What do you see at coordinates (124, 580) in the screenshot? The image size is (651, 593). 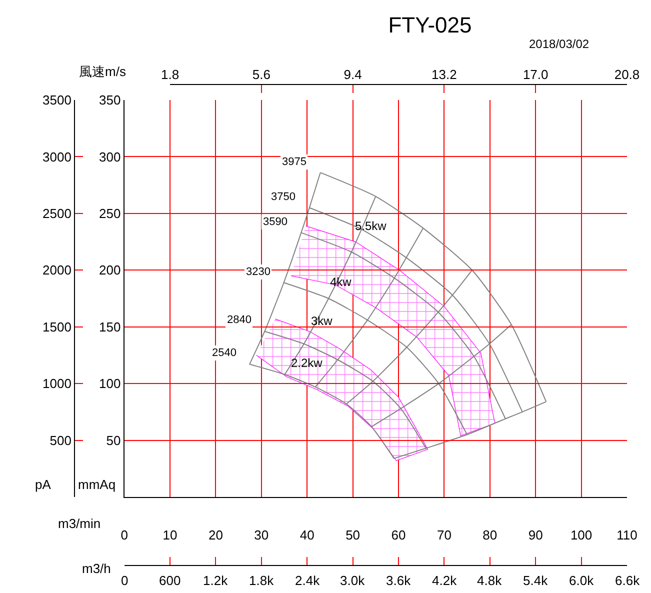 I see `text: 0` at bounding box center [124, 580].